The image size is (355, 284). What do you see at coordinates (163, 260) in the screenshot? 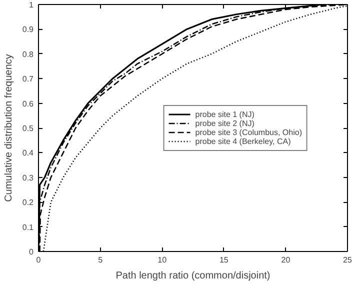
I see `x-tick-label: 10` at bounding box center [163, 260].